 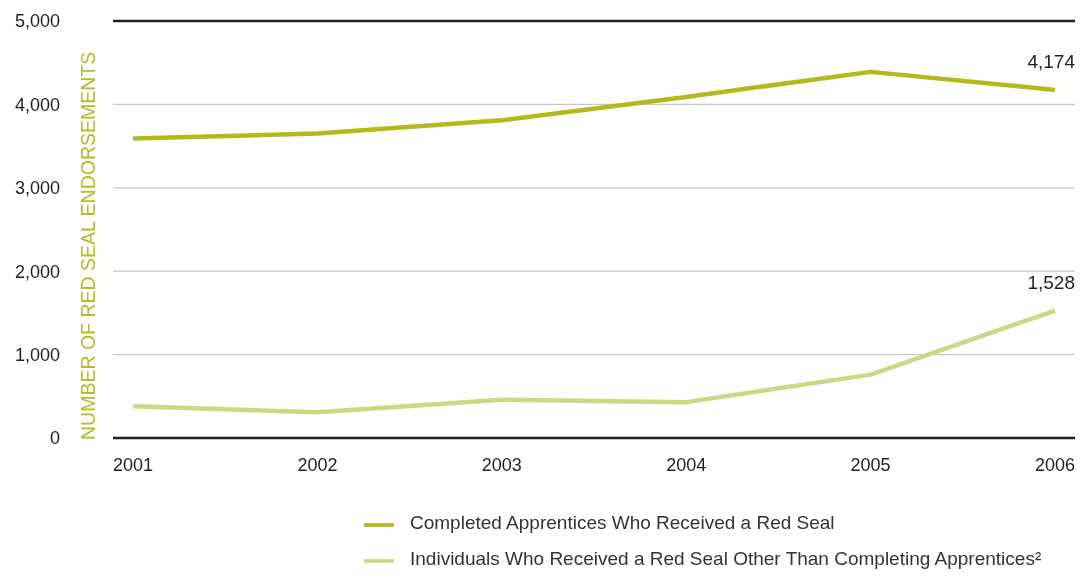 I want to click on x-tick-label: 2001, so click(x=133, y=464).